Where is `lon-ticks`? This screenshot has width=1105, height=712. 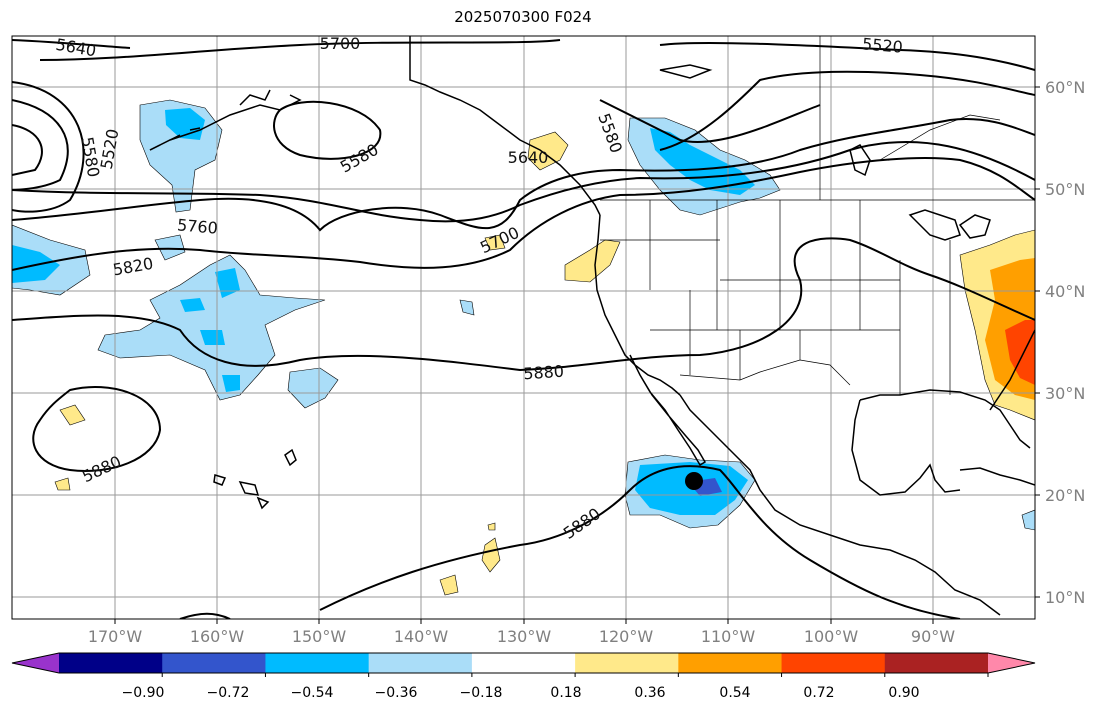
lon-ticks is located at coordinates (524, 621).